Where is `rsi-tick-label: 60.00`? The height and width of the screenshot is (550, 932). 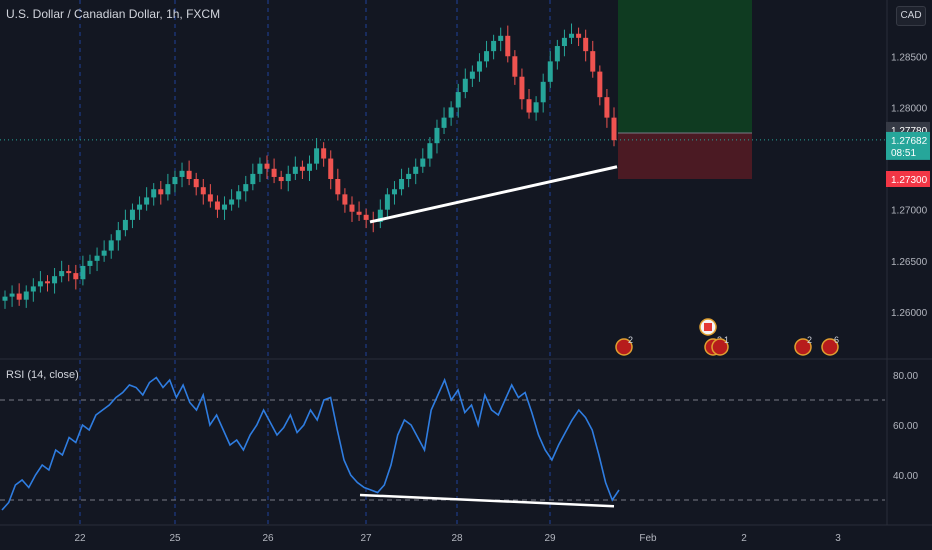 rsi-tick-label: 60.00 is located at coordinates (905, 426).